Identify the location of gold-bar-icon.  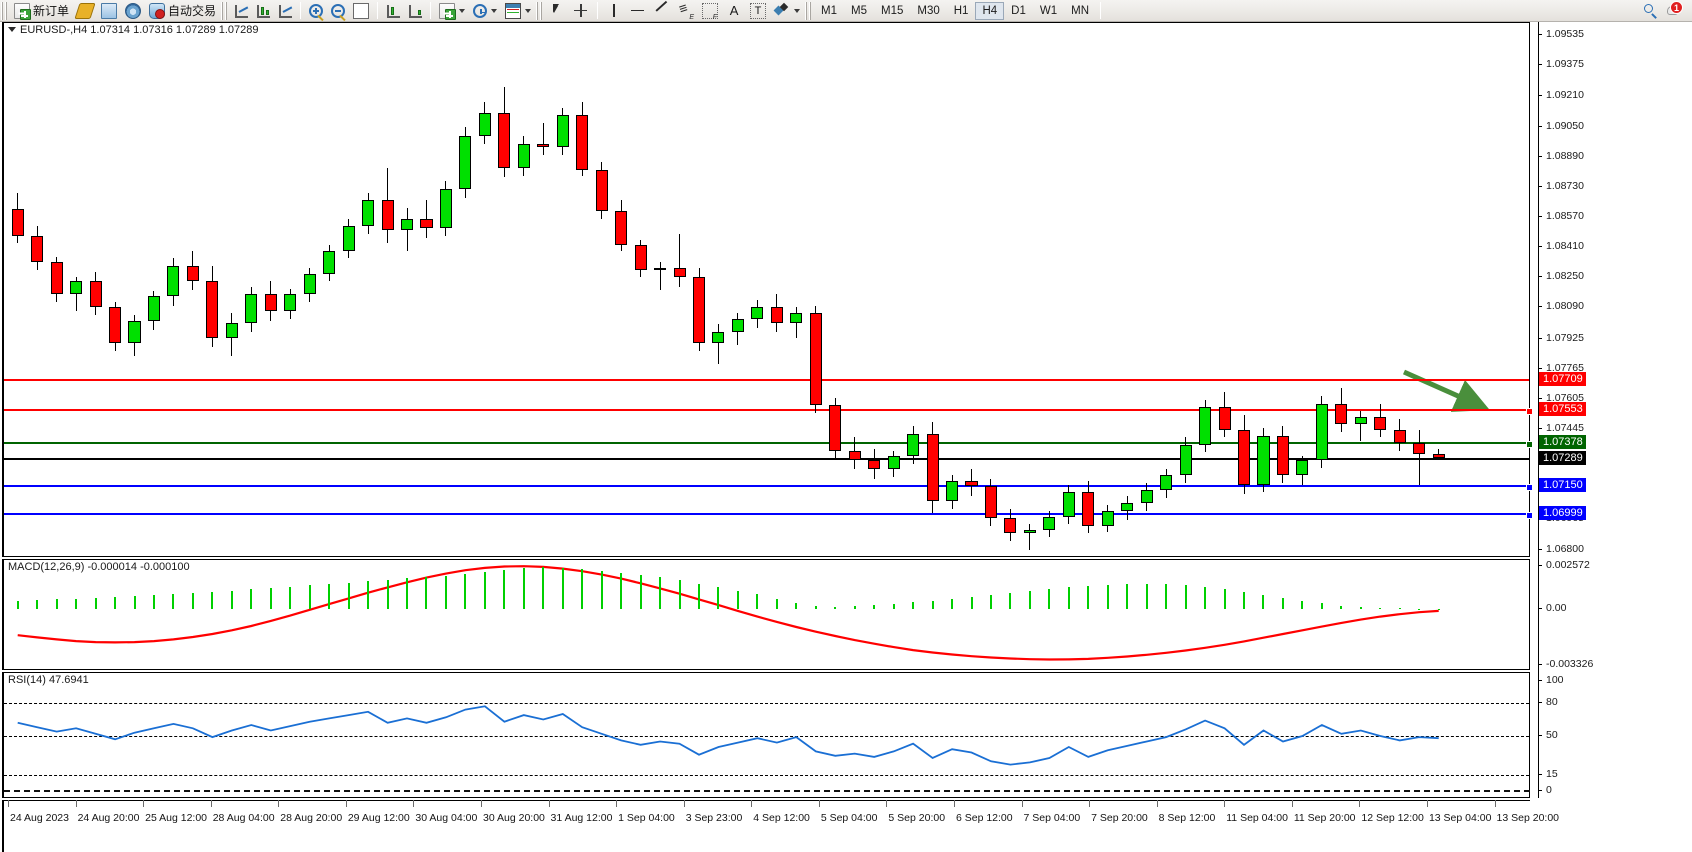
(85, 10).